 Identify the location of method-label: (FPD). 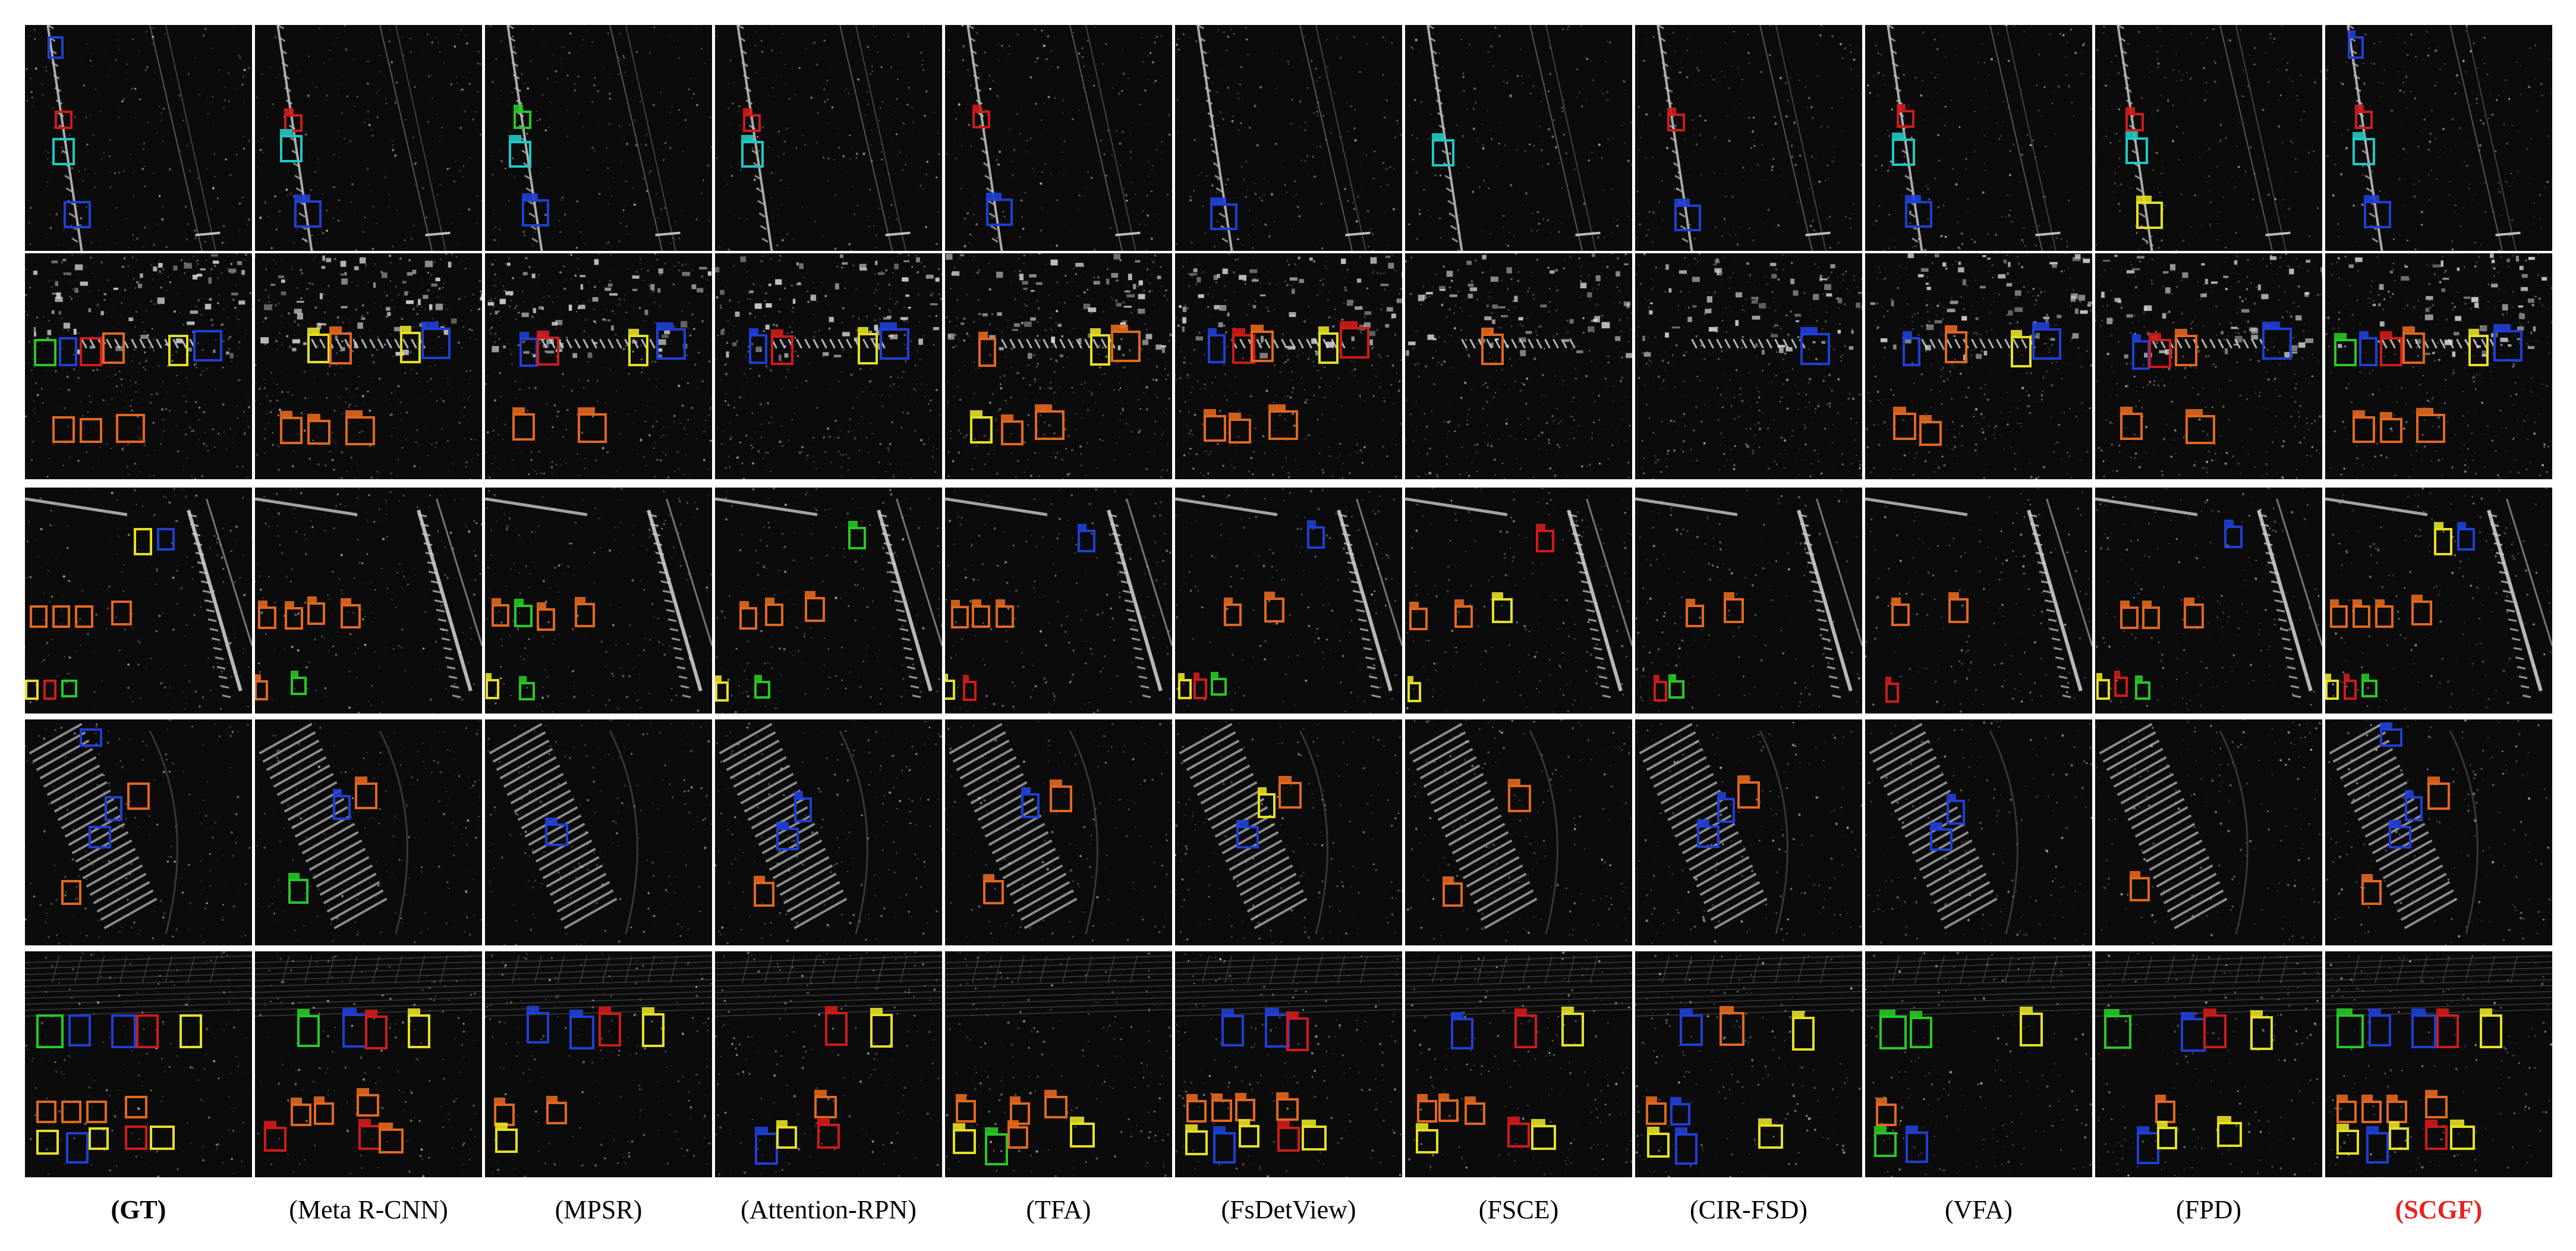
(2208, 1209).